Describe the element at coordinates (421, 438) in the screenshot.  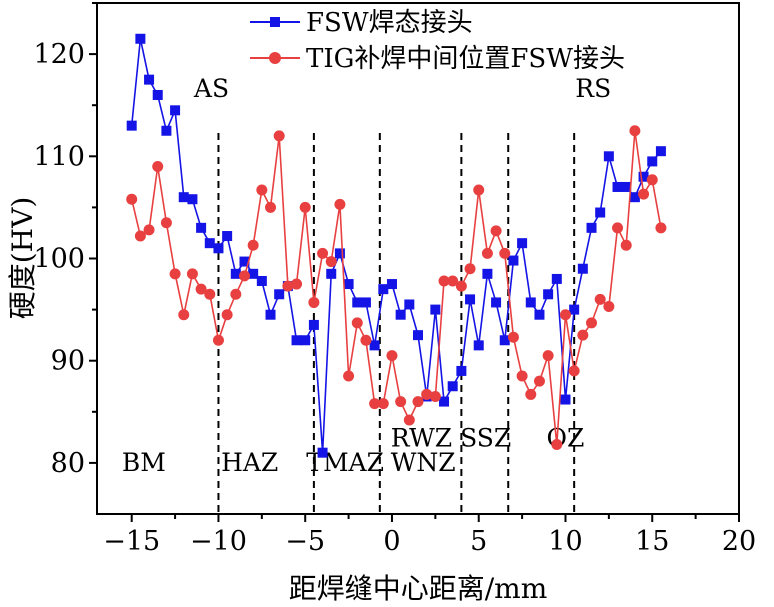
I see `zone-label: RWZ` at that location.